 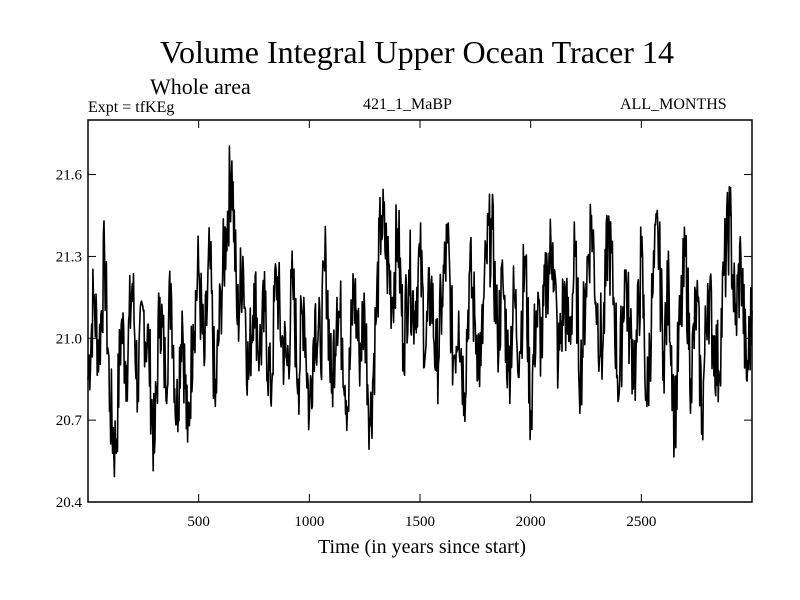 I want to click on y-tick-label: 20.4, so click(x=69, y=503).